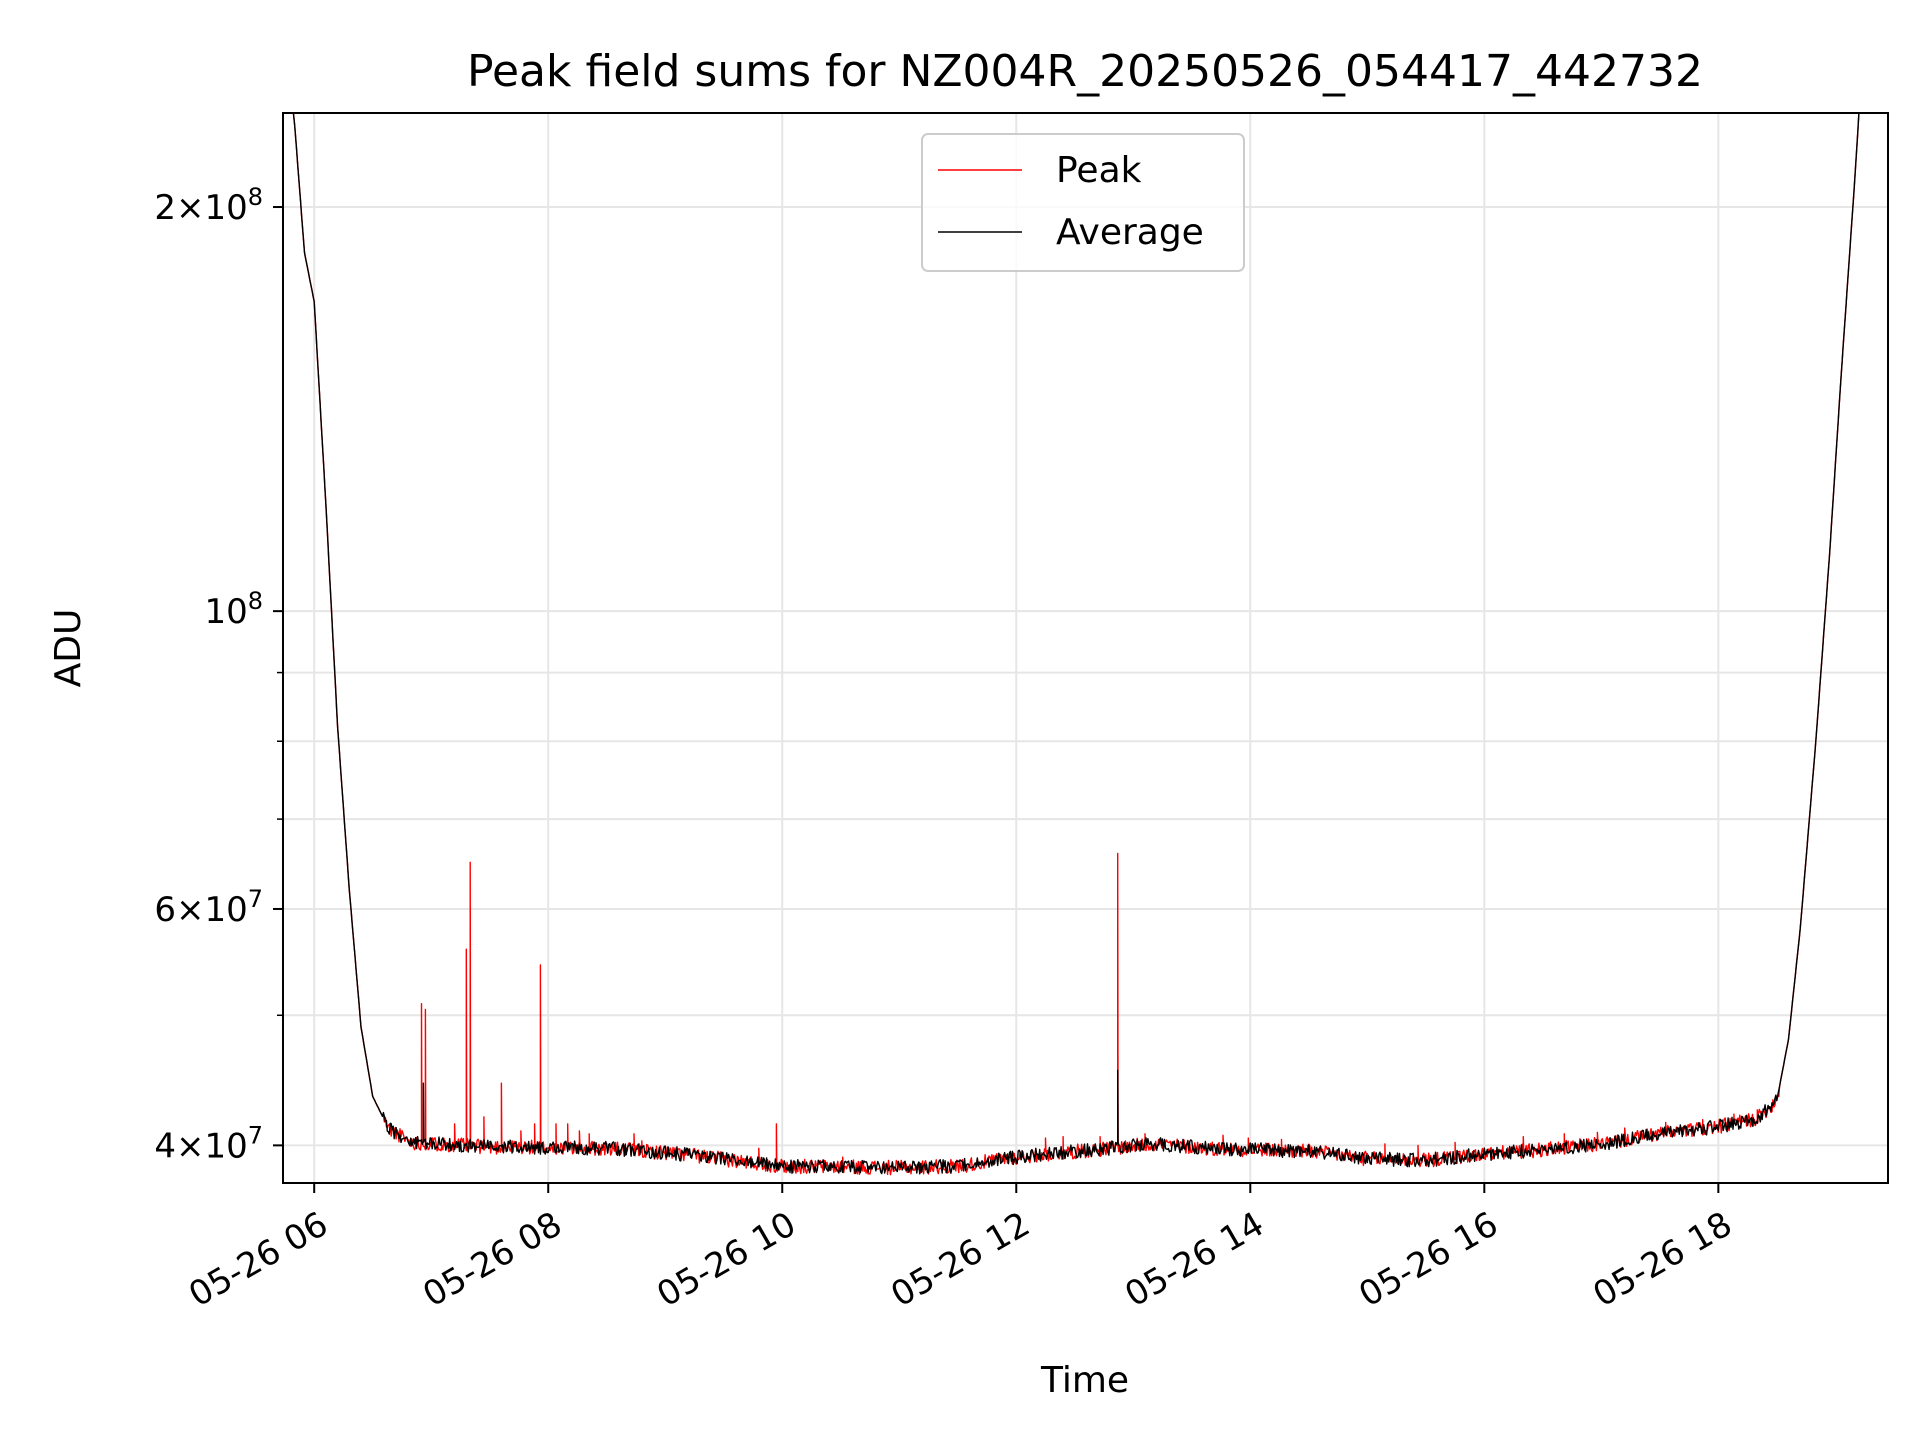  What do you see at coordinates (1084, 1380) in the screenshot?
I see `x-axis-label: Time` at bounding box center [1084, 1380].